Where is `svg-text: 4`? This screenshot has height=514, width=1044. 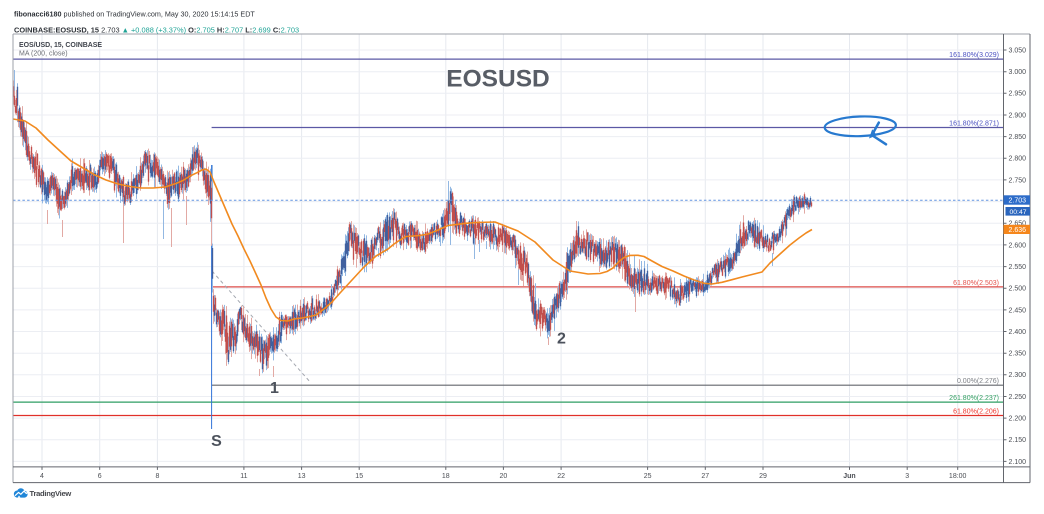
svg-text: 4 is located at coordinates (42, 476).